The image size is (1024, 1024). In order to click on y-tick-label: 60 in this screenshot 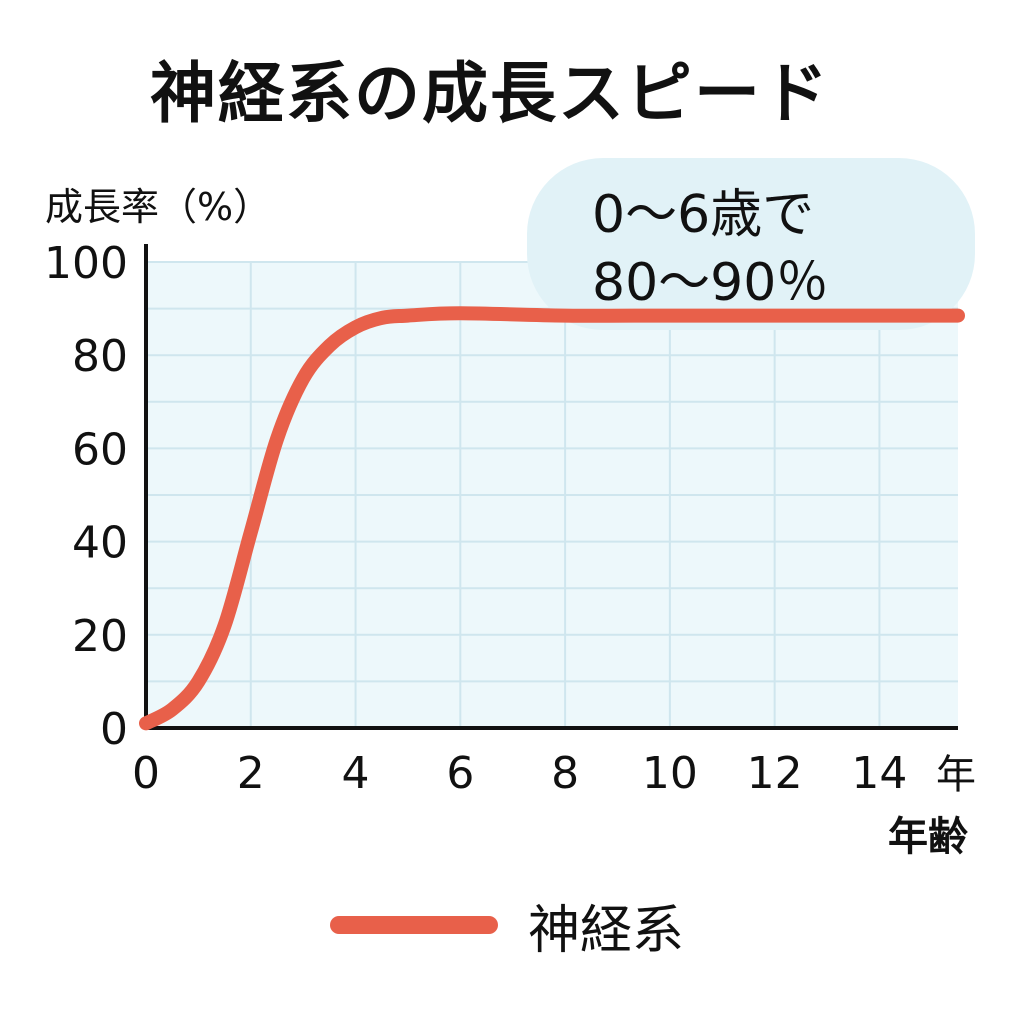, I will do `click(100, 449)`.